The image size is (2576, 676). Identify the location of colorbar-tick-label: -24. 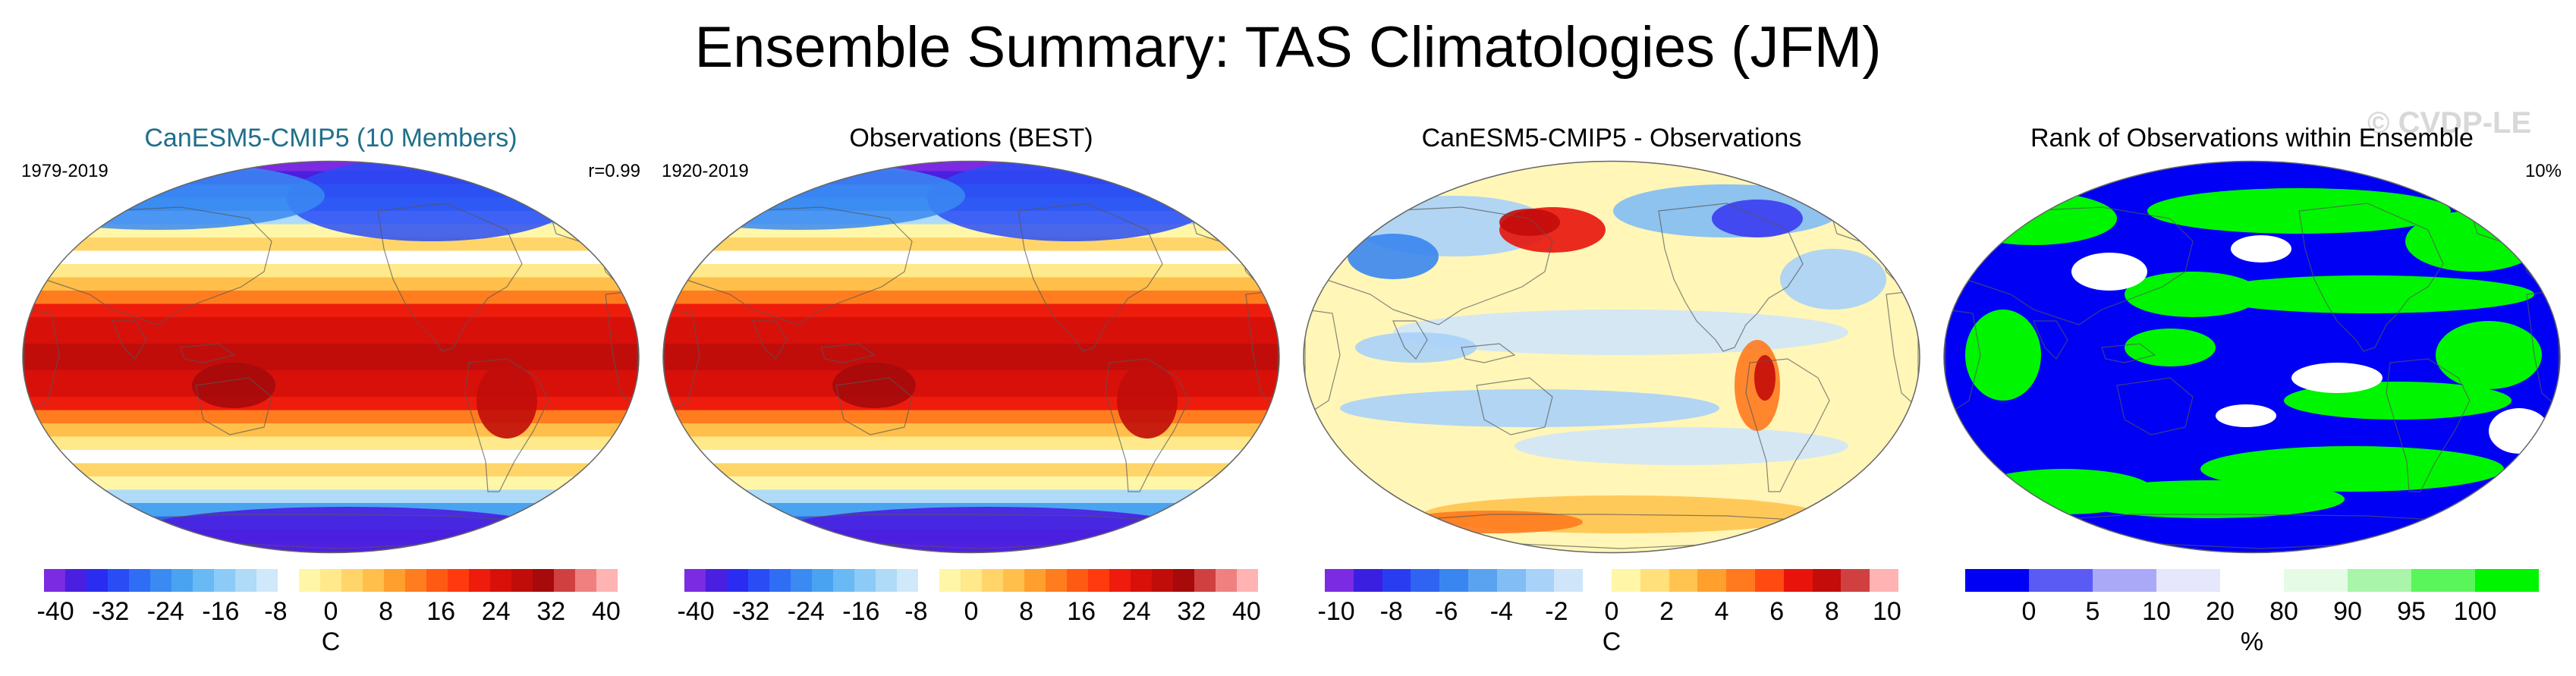
(806, 611).